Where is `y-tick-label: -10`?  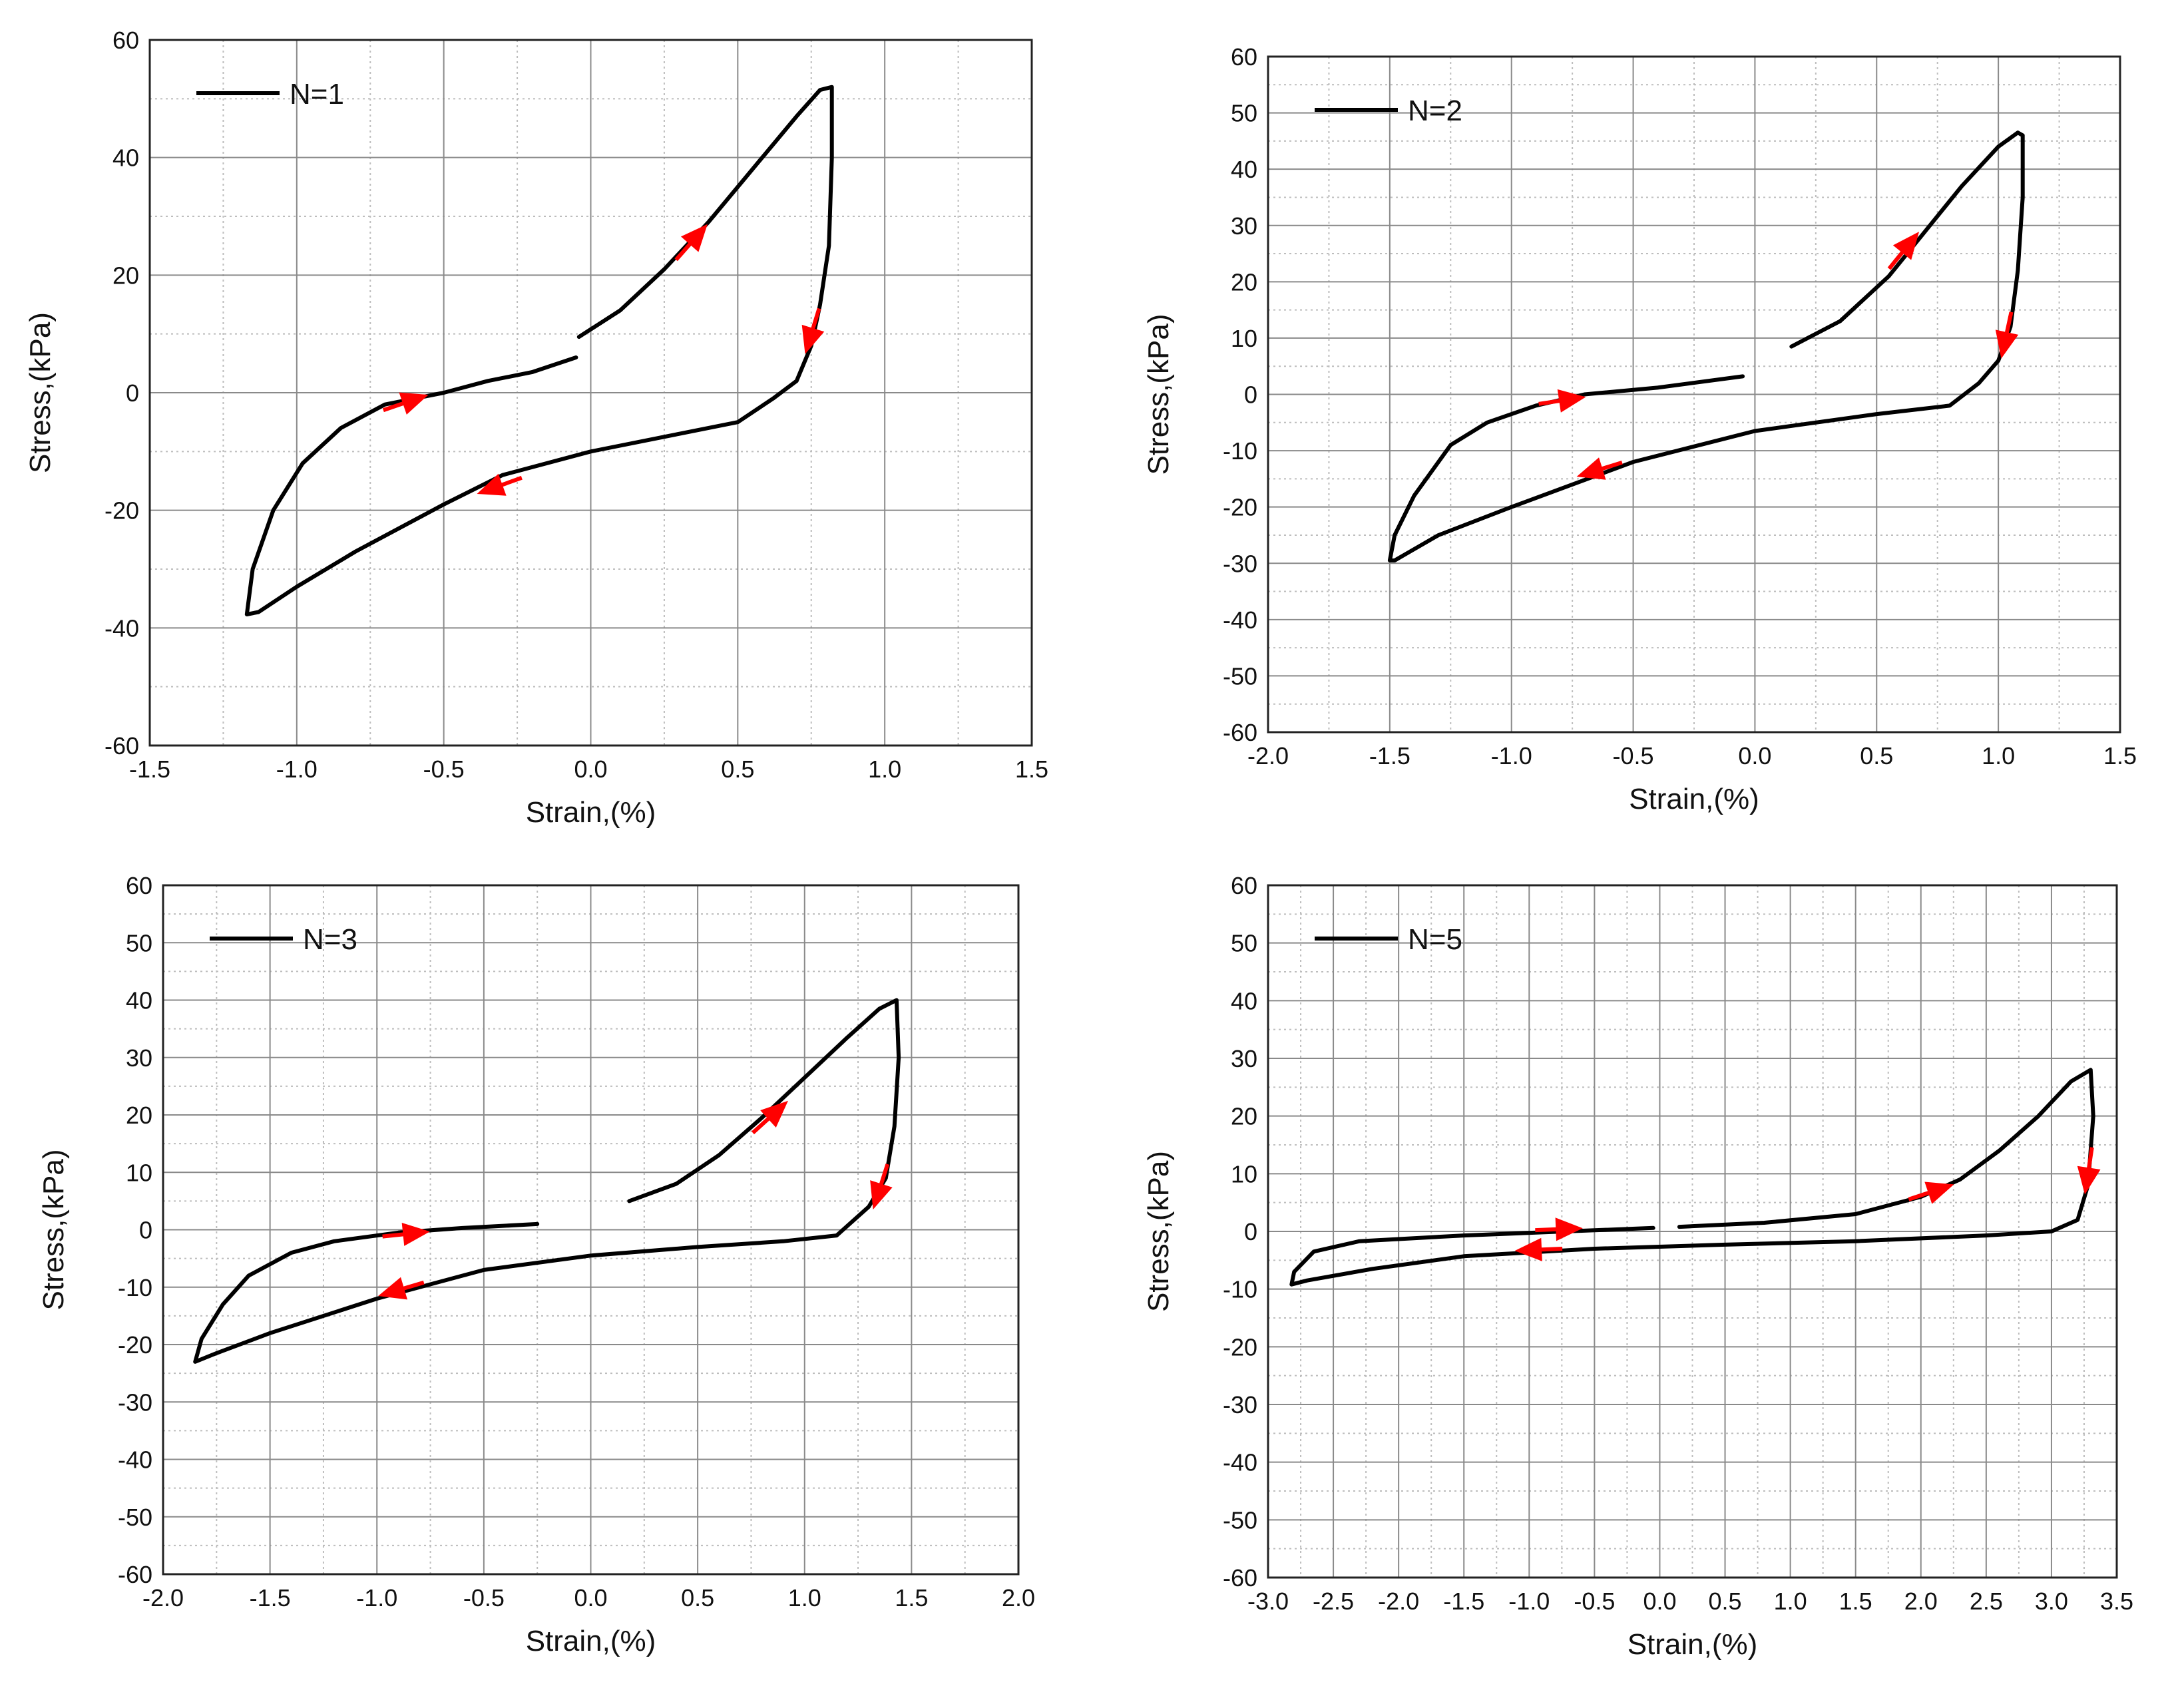 y-tick-label: -10 is located at coordinates (135, 1287).